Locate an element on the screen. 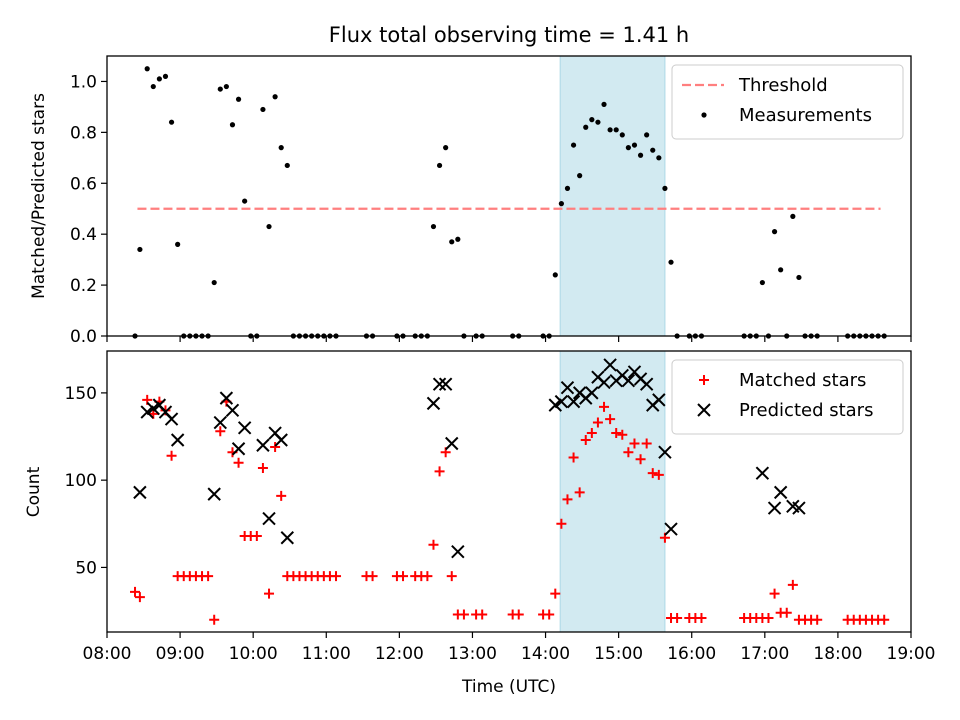 This screenshot has height=720, width=960. legend-label: Measurements is located at coordinates (805, 115).